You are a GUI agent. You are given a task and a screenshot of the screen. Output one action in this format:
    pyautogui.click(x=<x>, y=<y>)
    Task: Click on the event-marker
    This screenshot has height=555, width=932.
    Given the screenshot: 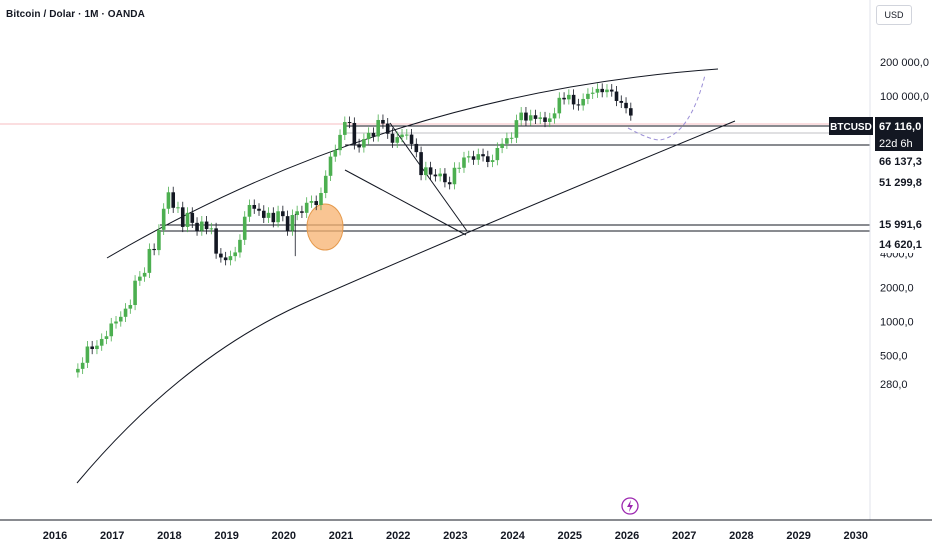 What is the action you would take?
    pyautogui.click(x=630, y=506)
    